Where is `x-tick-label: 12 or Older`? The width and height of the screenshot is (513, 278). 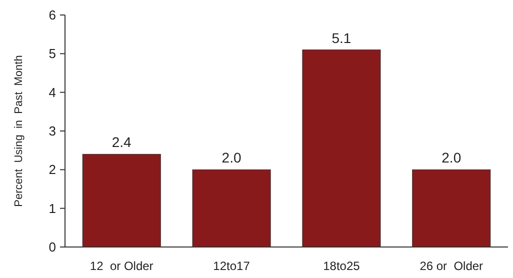 x-tick-label: 12 or Older is located at coordinates (122, 266).